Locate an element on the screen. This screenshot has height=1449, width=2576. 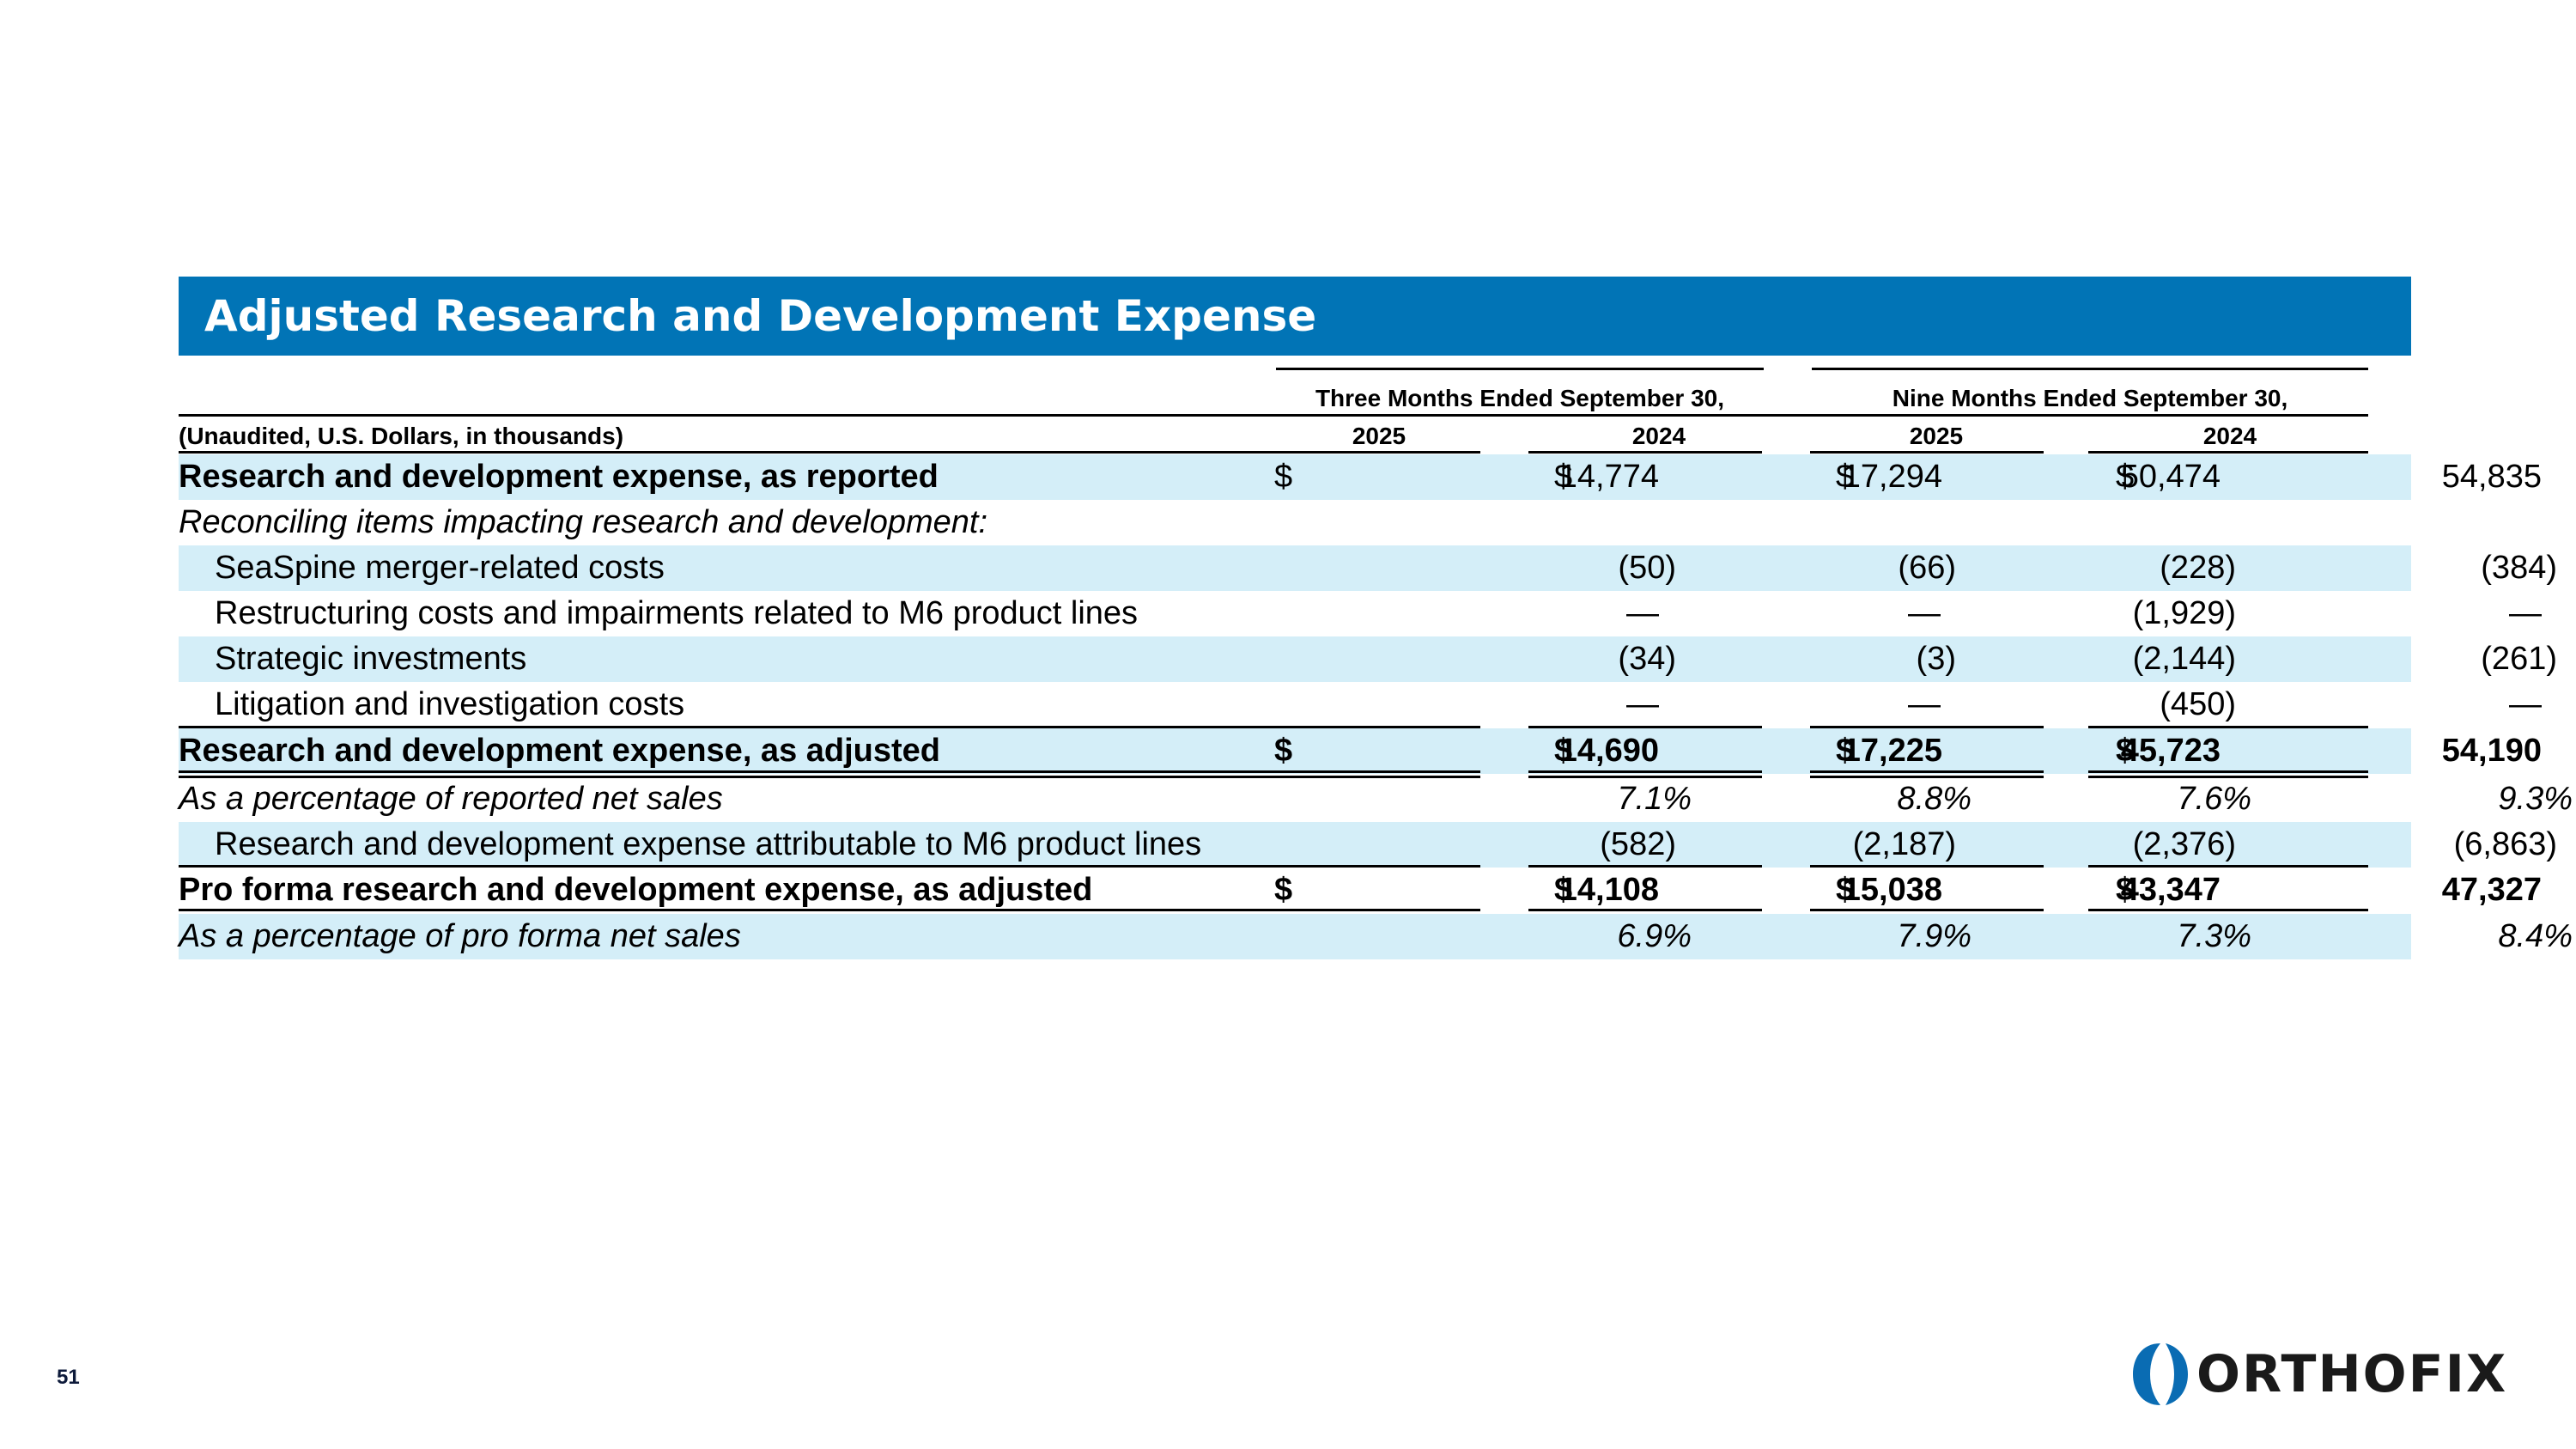
cell: $54,835 is located at coordinates (2329, 477).